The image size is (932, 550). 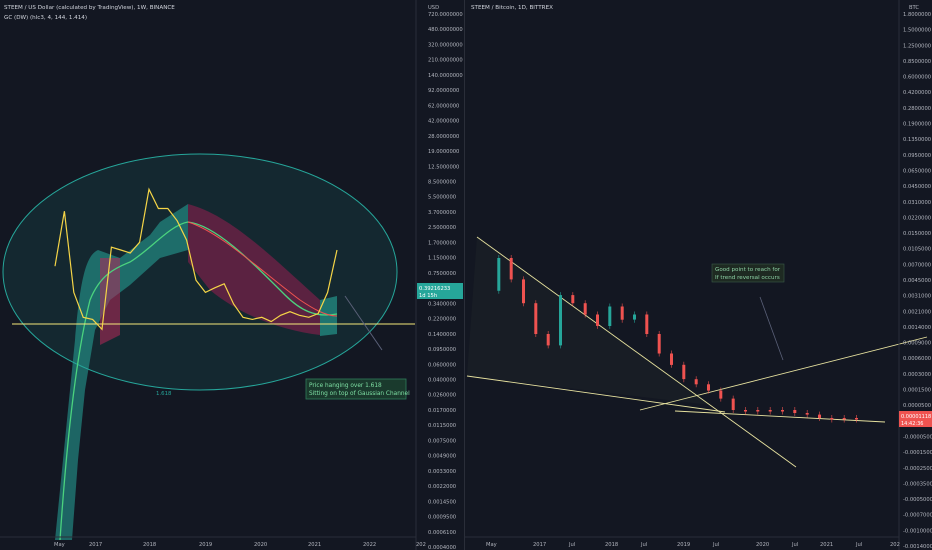 What do you see at coordinates (917, 93) in the screenshot?
I see `price-tick-label: 0.4200000` at bounding box center [917, 93].